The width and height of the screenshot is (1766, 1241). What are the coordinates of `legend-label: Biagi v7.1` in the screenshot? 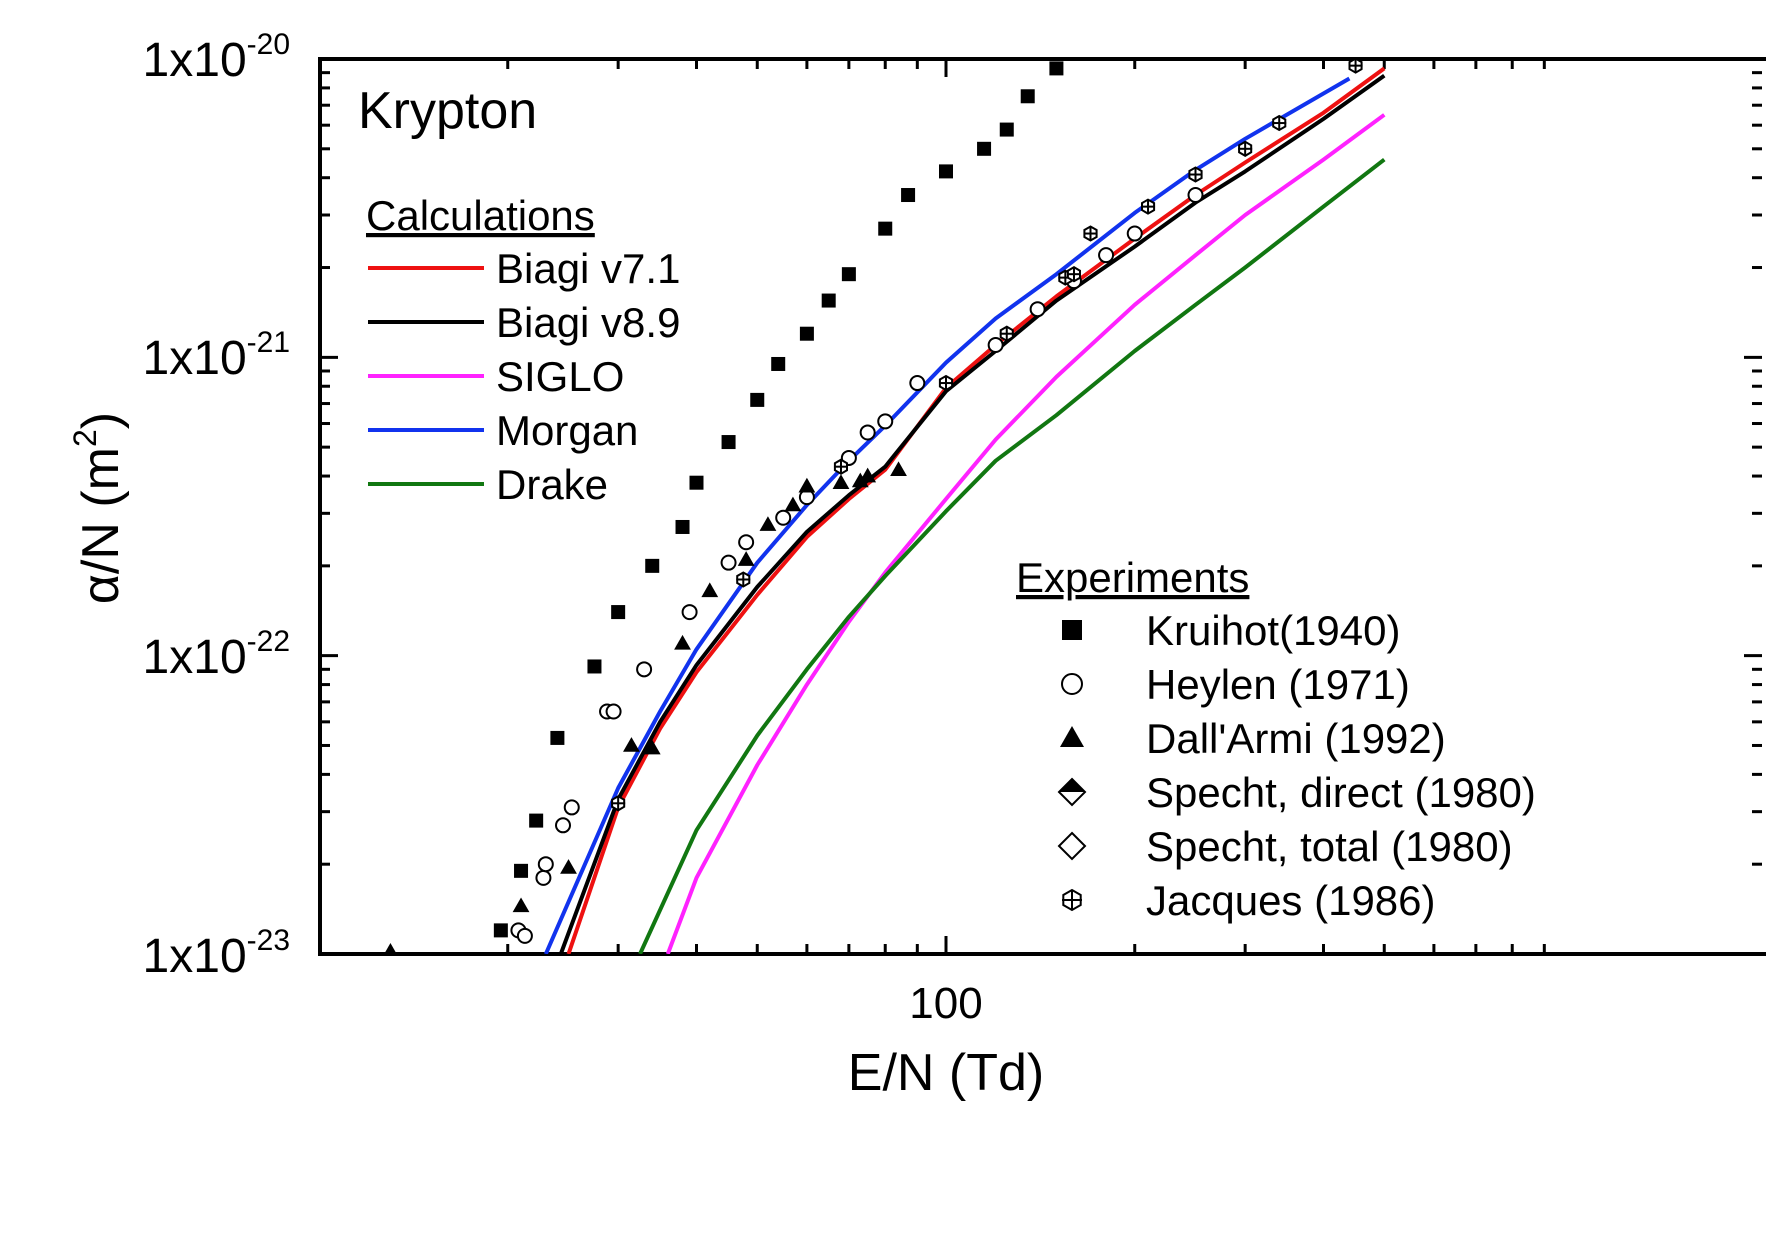 It's located at (588, 268).